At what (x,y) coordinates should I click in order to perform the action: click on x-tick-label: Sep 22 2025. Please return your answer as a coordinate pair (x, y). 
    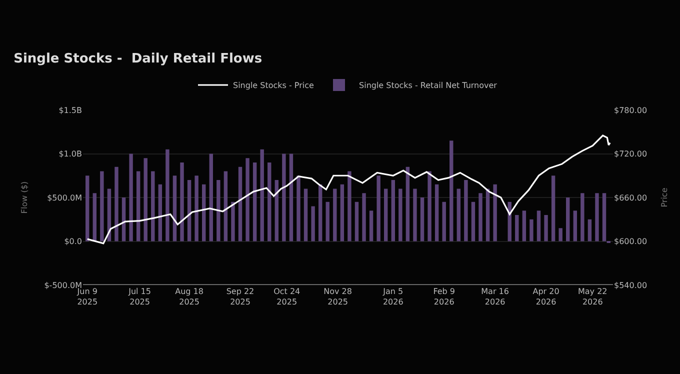
    Looking at the image, I should click on (240, 296).